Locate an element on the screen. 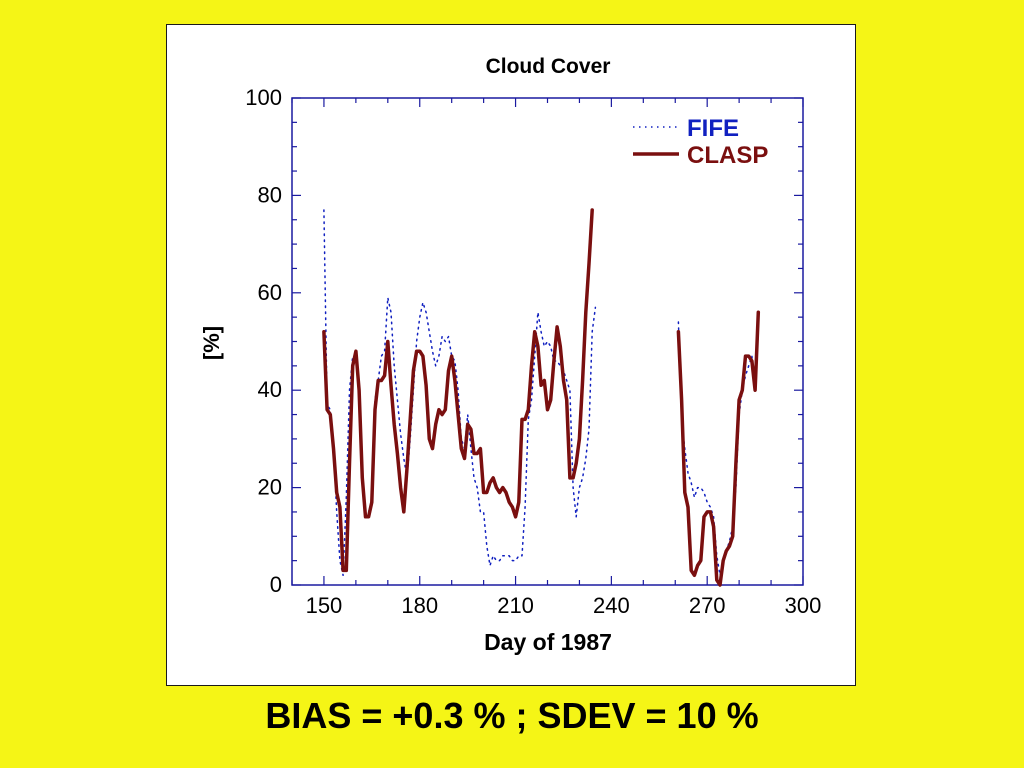 Image resolution: width=1024 pixels, height=768 pixels. y-tick-label: 40 is located at coordinates (270, 389).